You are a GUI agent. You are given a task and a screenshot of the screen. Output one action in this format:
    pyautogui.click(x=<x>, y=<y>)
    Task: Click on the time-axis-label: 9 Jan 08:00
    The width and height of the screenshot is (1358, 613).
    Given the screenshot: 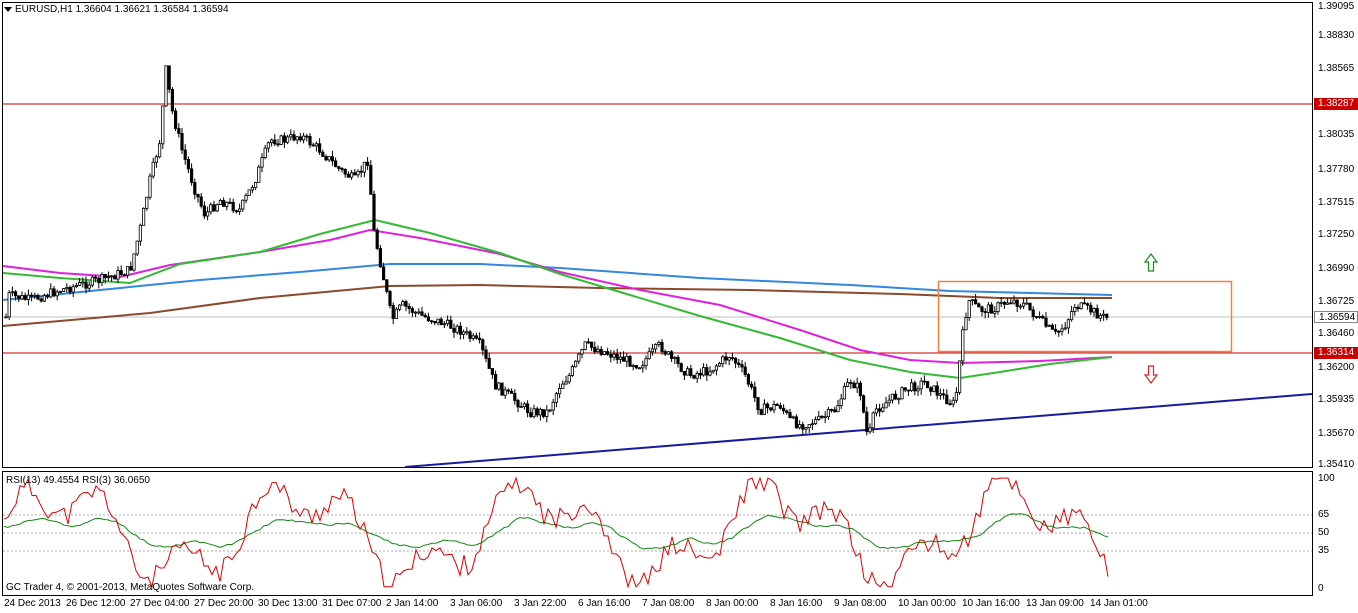 What is the action you would take?
    pyautogui.click(x=860, y=603)
    